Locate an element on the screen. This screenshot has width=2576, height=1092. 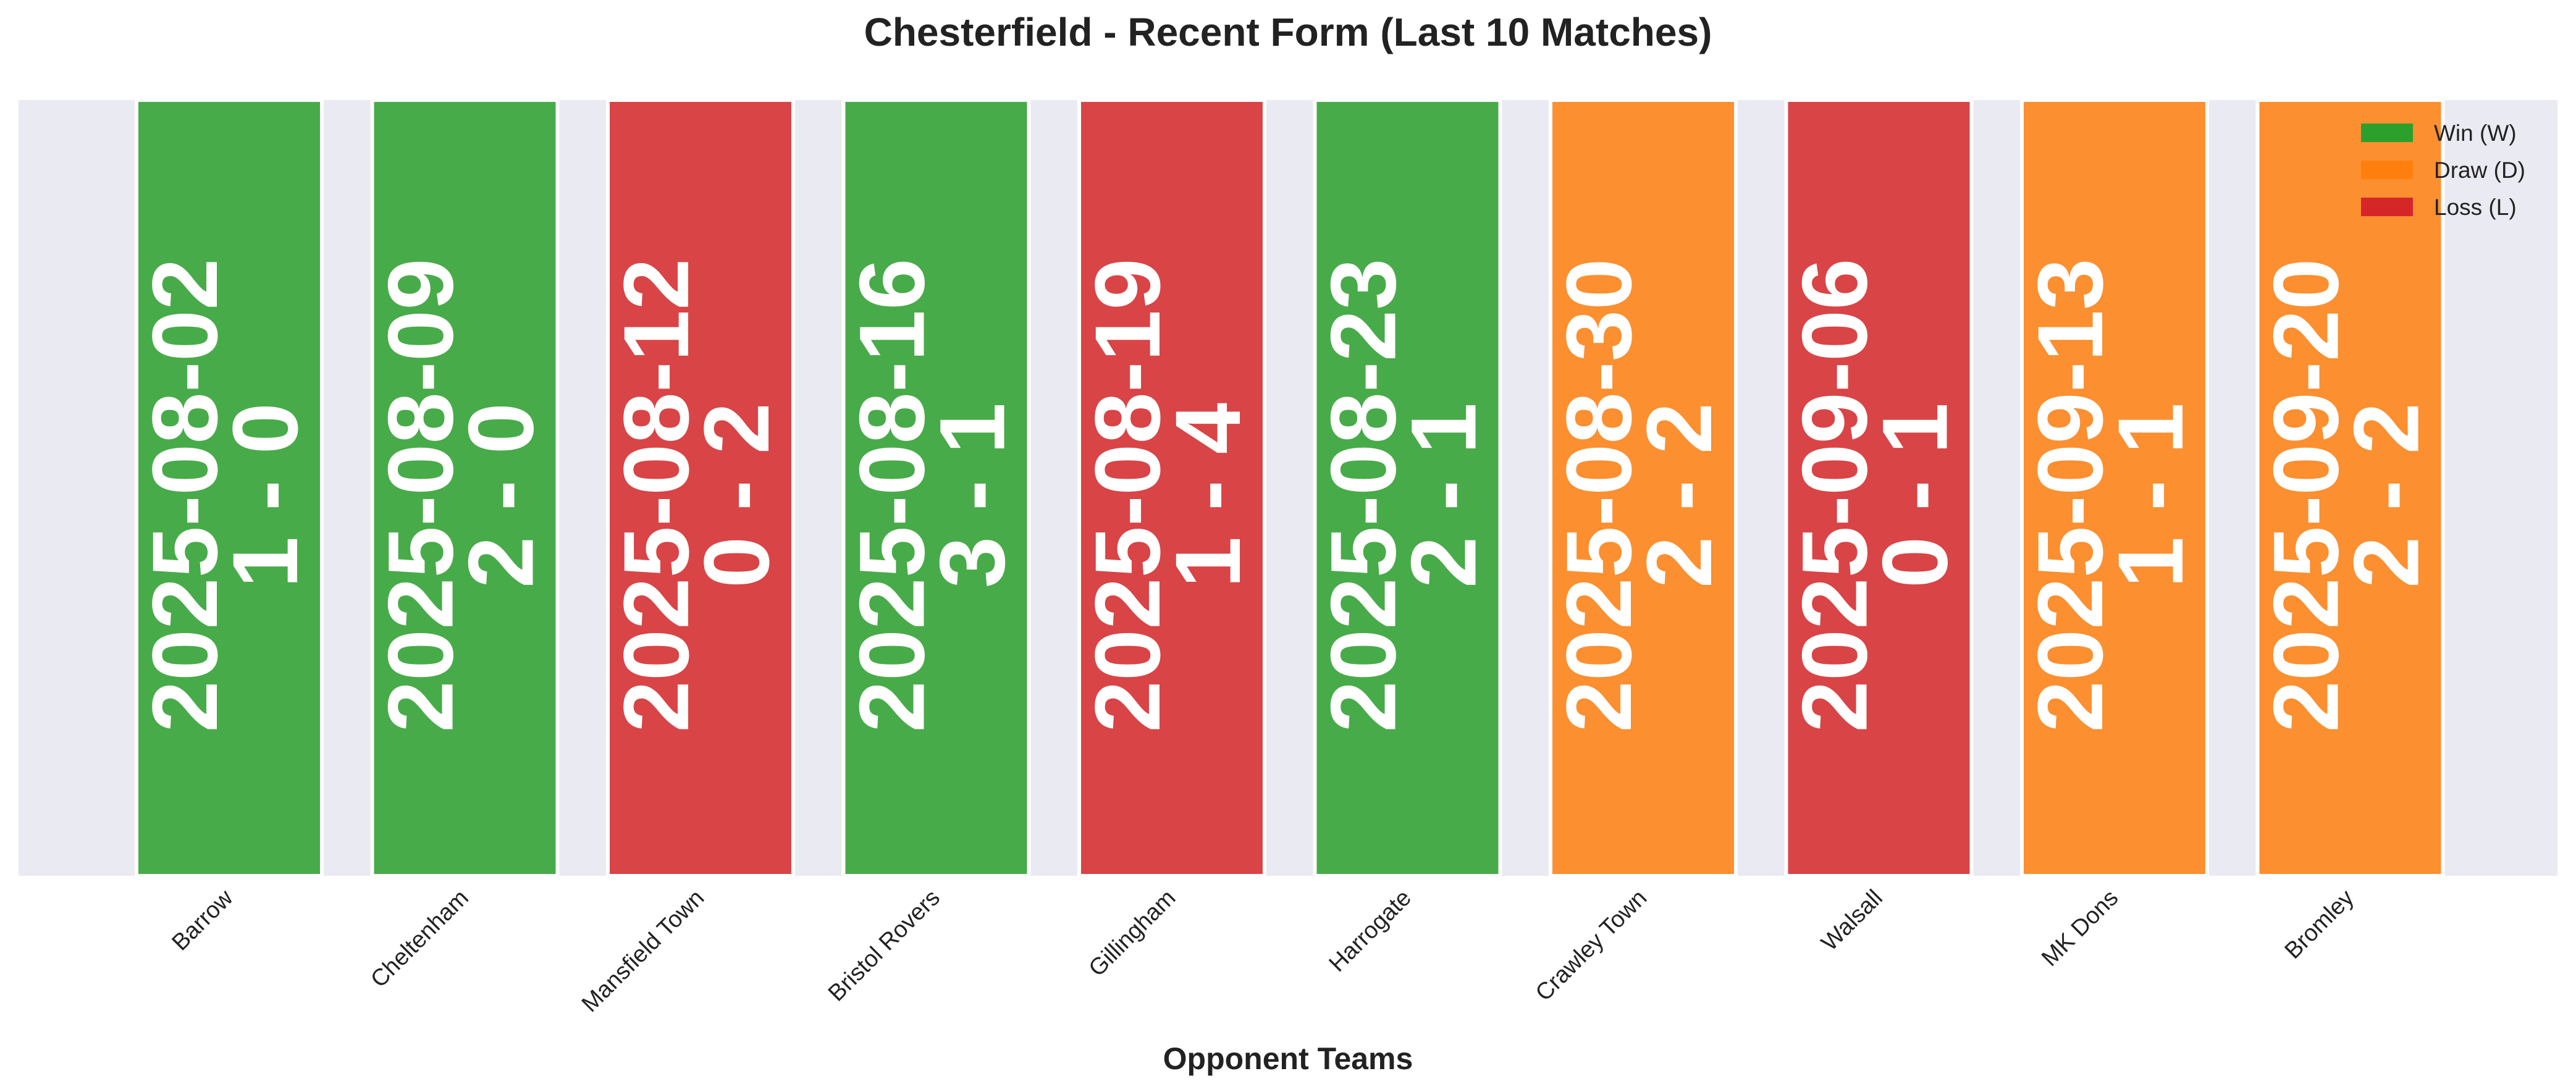
x-tick-label: Bromley is located at coordinates (2319, 925).